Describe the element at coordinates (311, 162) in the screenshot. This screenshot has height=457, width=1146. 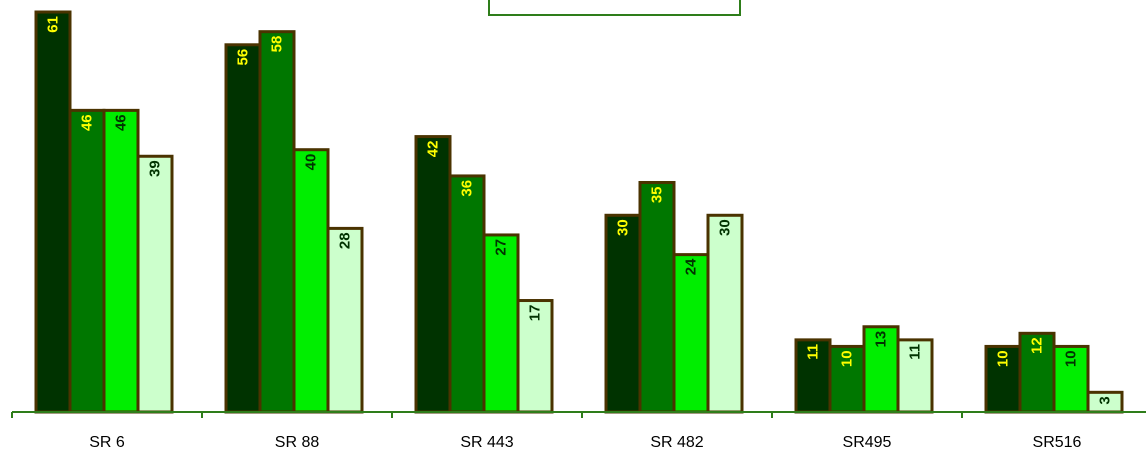
I see `data-label-2-3: 40` at that location.